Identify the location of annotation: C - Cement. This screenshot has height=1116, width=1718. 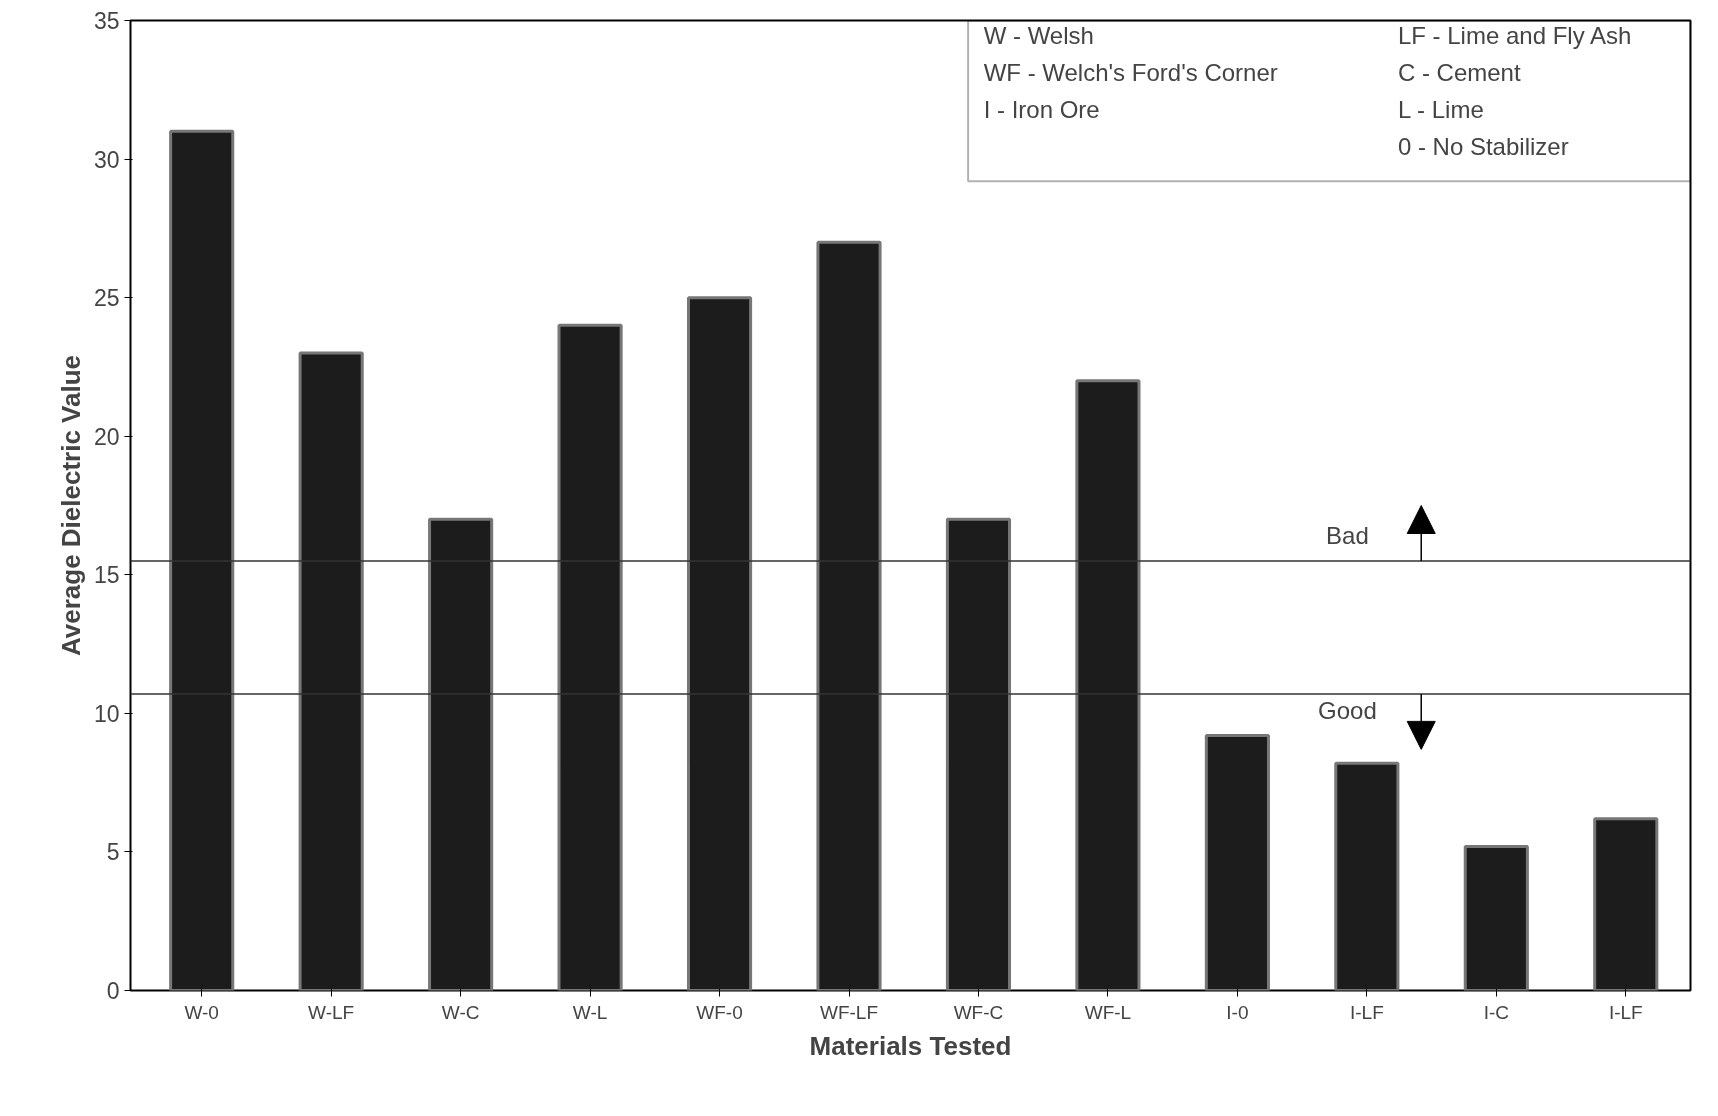
(1459, 73).